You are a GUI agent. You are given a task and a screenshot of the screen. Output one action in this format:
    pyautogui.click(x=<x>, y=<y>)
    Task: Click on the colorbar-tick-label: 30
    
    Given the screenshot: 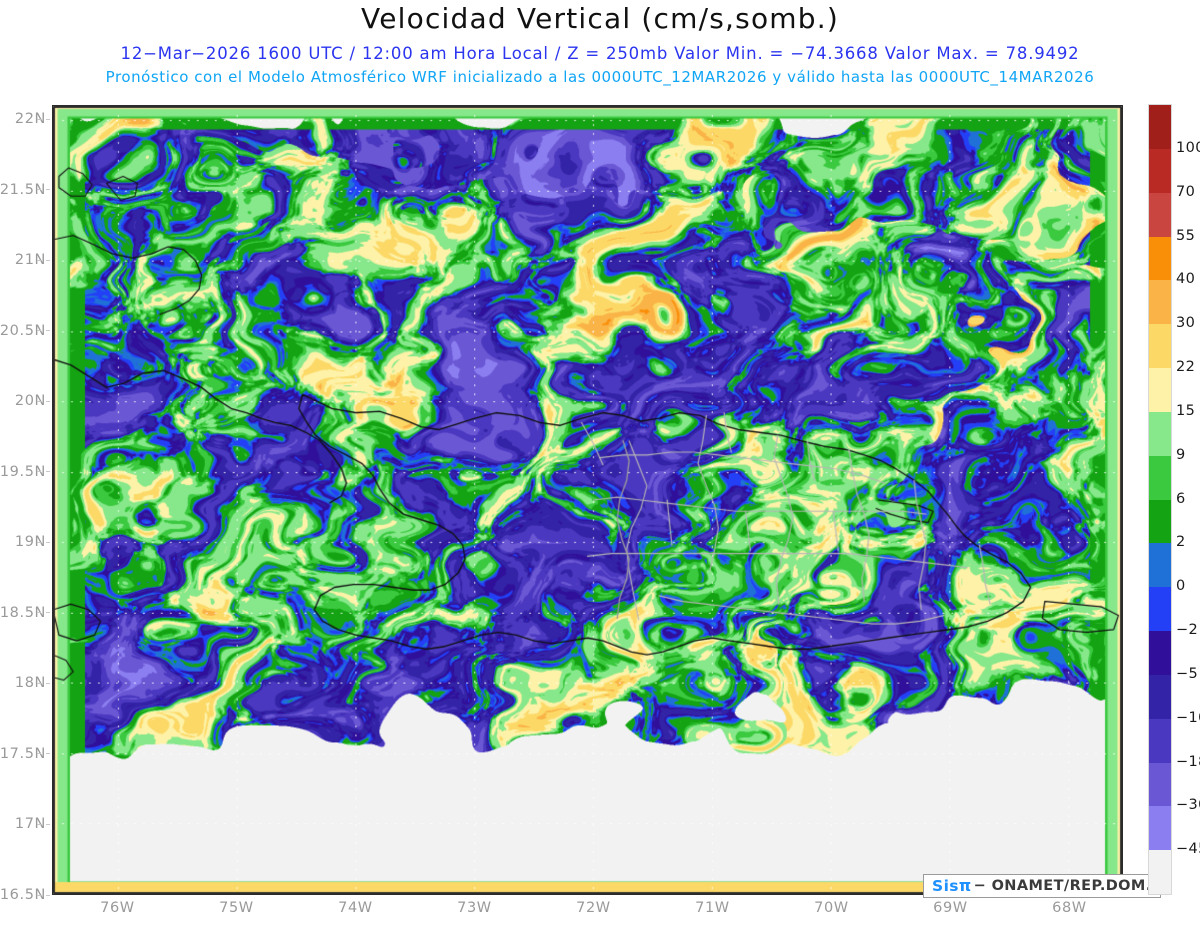 What is the action you would take?
    pyautogui.click(x=1186, y=323)
    